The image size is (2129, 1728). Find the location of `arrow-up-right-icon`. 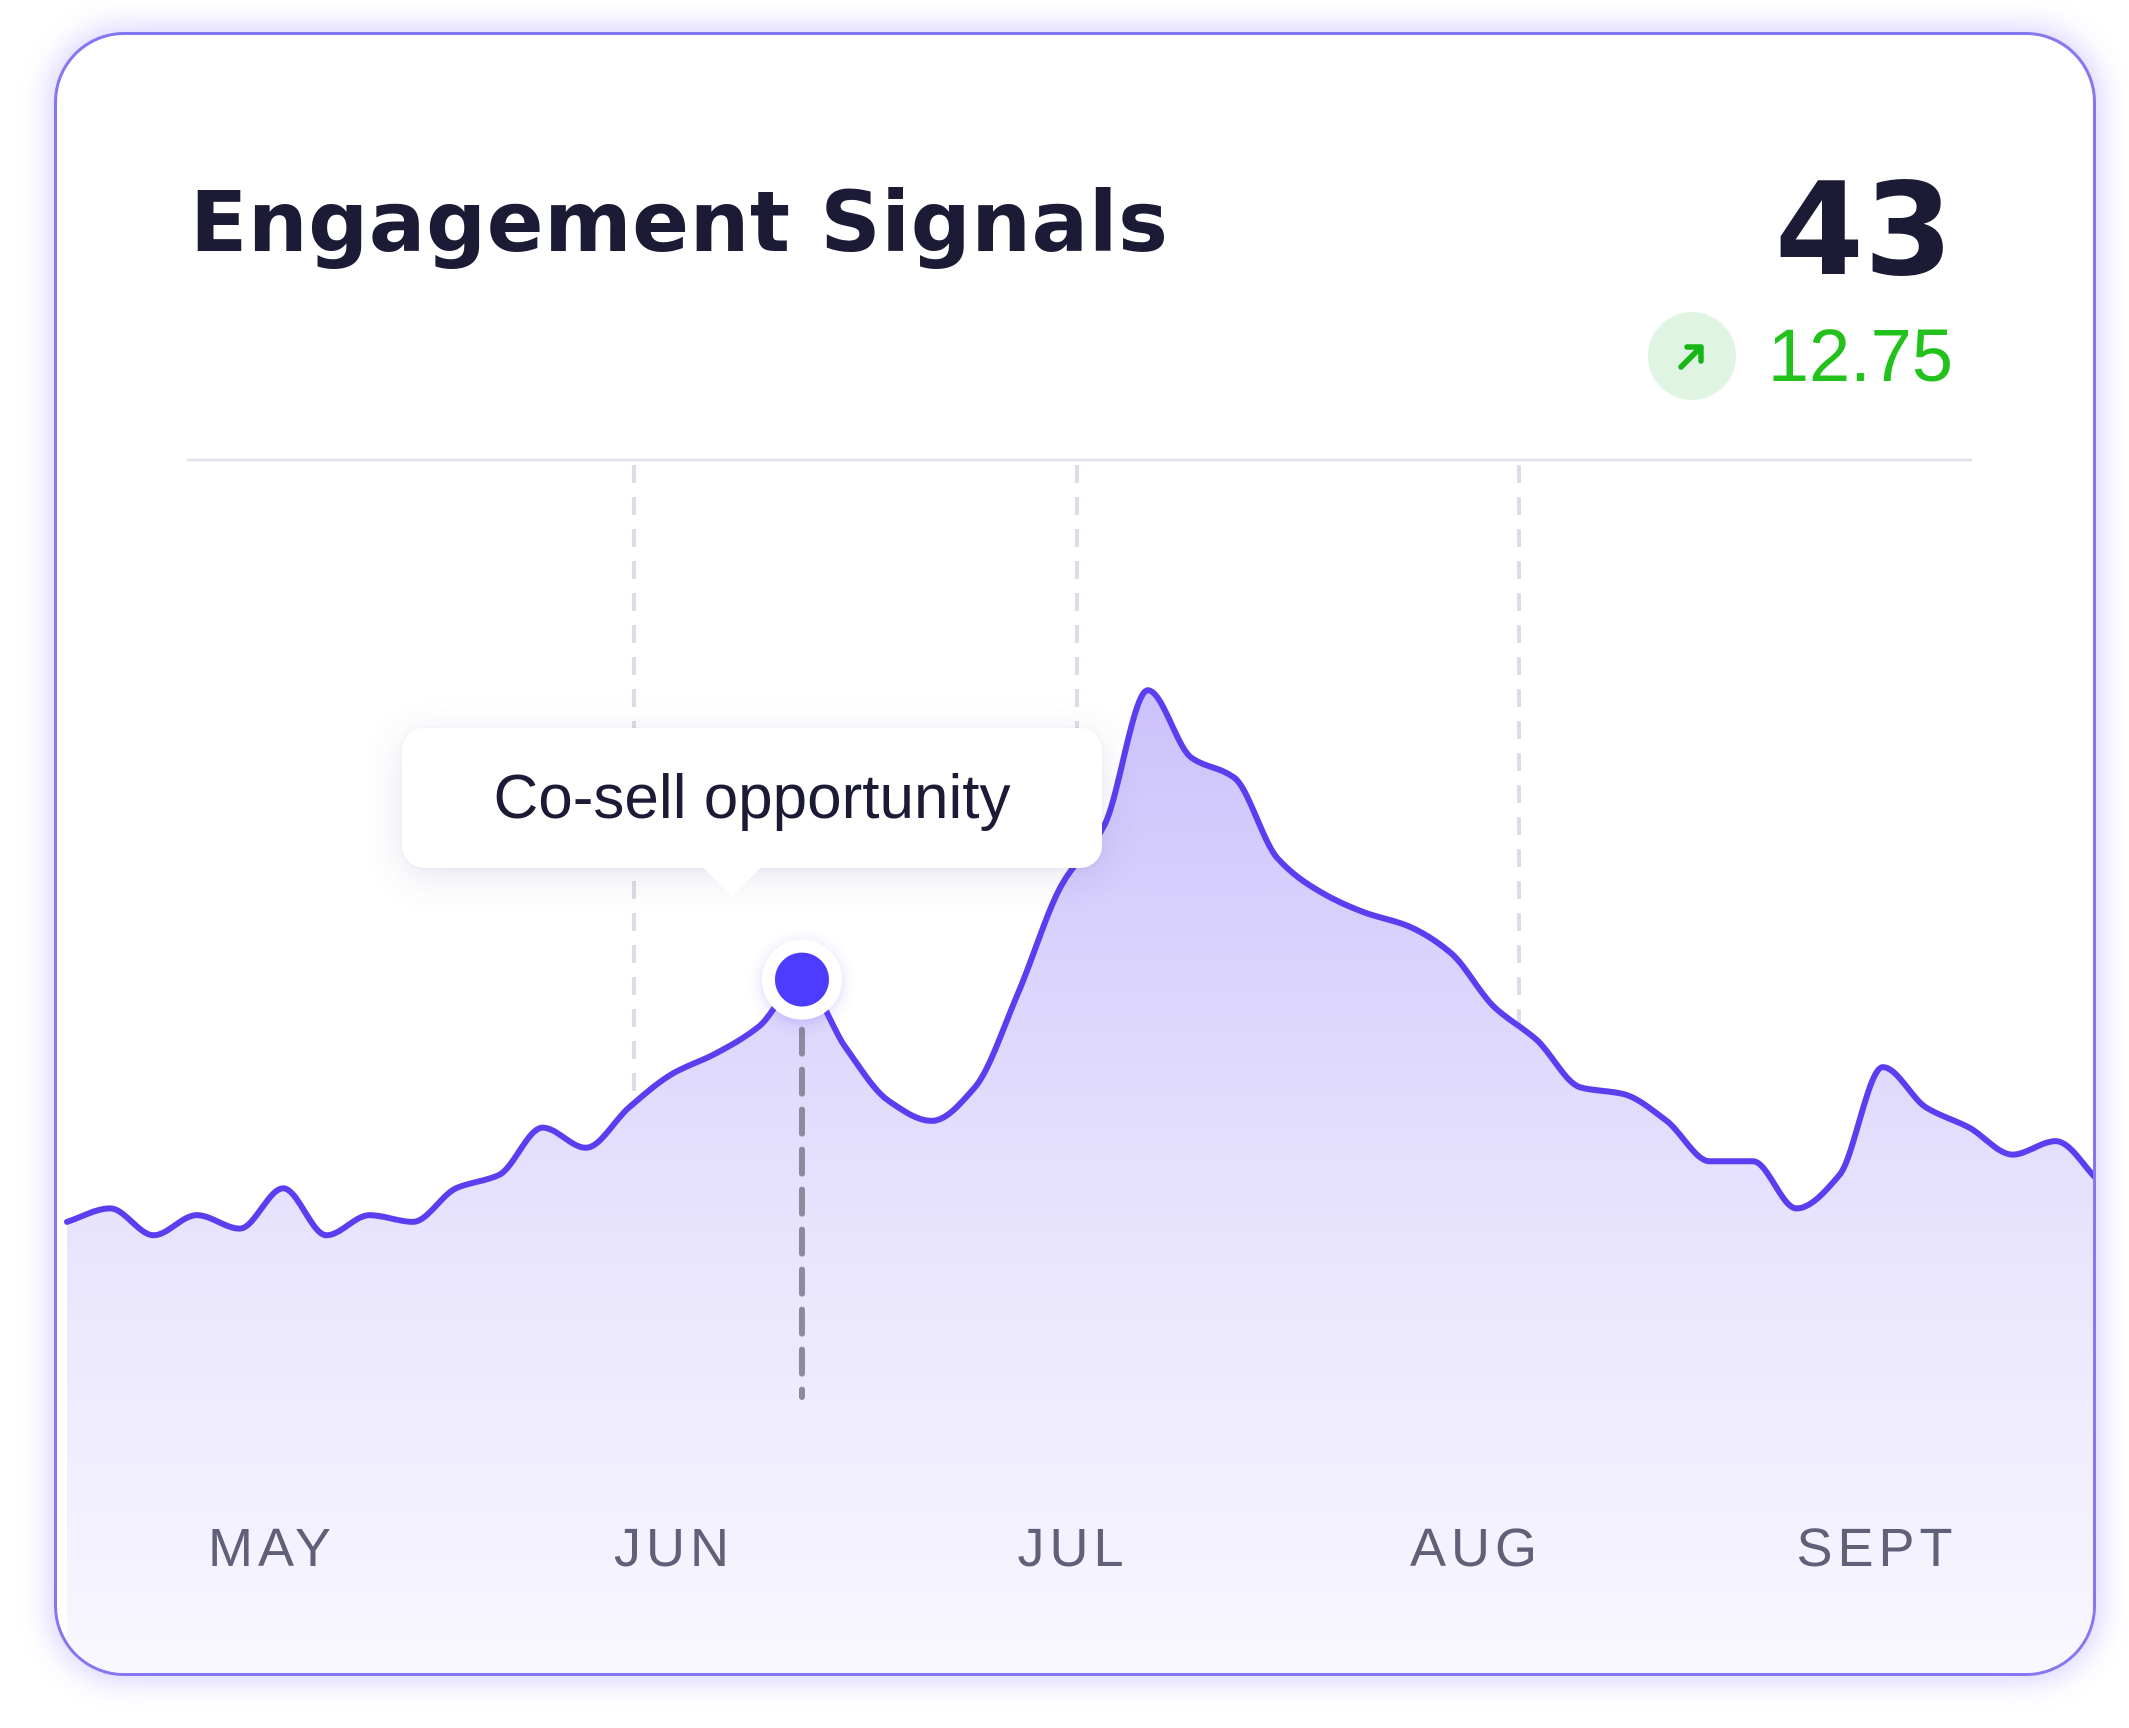

arrow-up-right-icon is located at coordinates (1691, 356).